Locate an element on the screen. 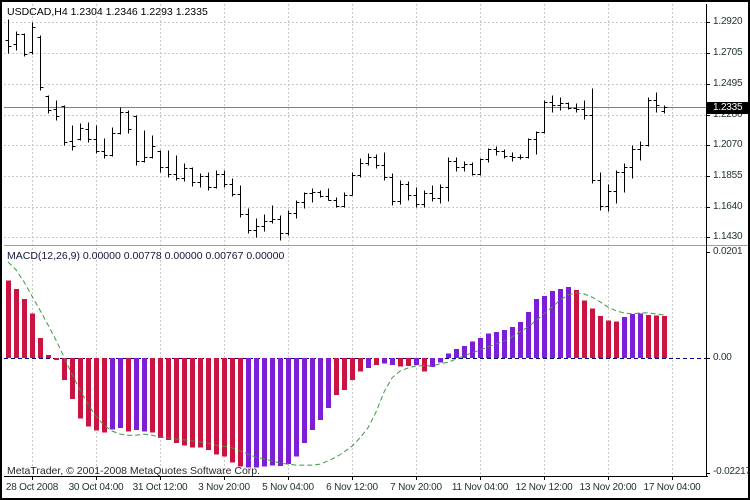 The height and width of the screenshot is (500, 750). time-axis-label: 31 Oct 12:00 is located at coordinates (160, 487).